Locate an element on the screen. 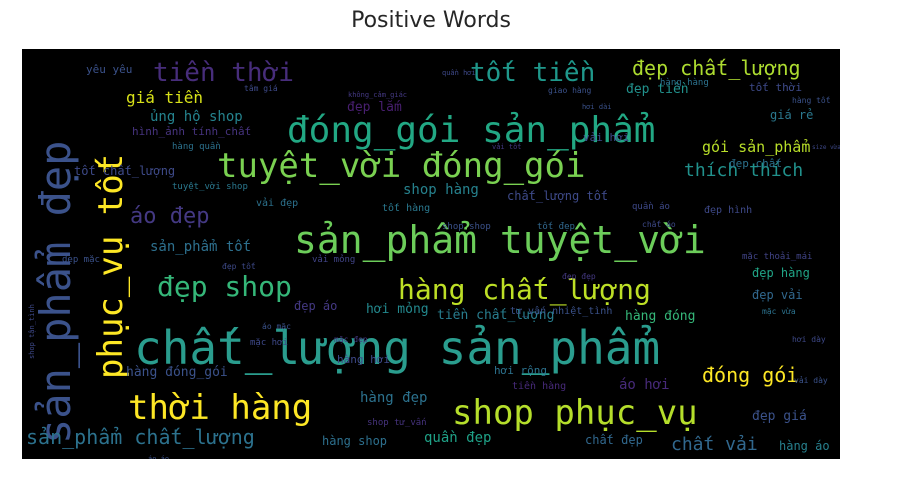 The width and height of the screenshot is (902, 488). word-6: phục_vụ tốt is located at coordinates (111, 266).